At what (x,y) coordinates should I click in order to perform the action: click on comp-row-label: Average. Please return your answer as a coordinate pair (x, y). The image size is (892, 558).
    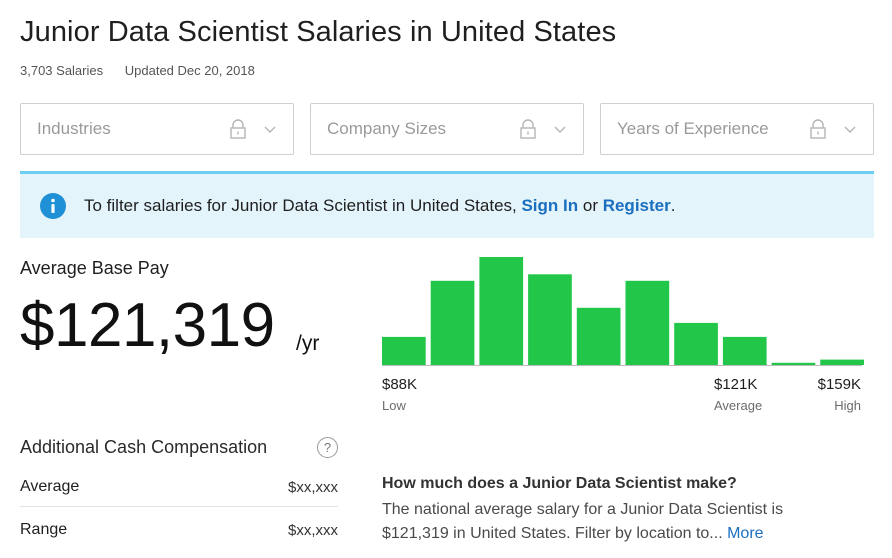
    Looking at the image, I should click on (50, 486).